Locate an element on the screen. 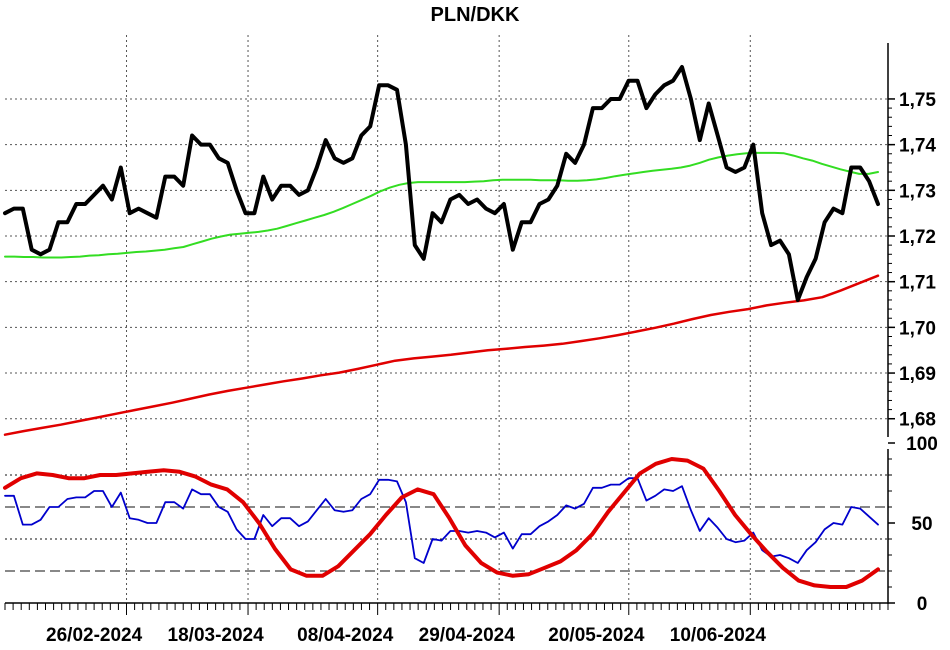 This screenshot has width=950, height=650. osc-ytick-label-2: 100 is located at coordinates (922, 444).